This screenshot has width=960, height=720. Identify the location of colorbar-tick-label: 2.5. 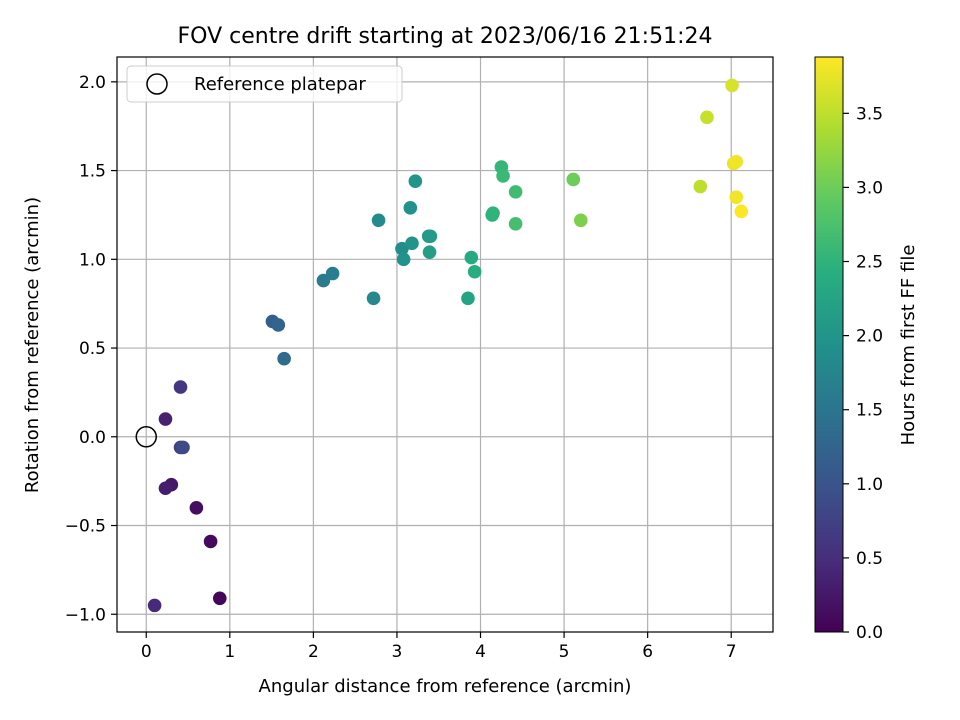
(869, 263).